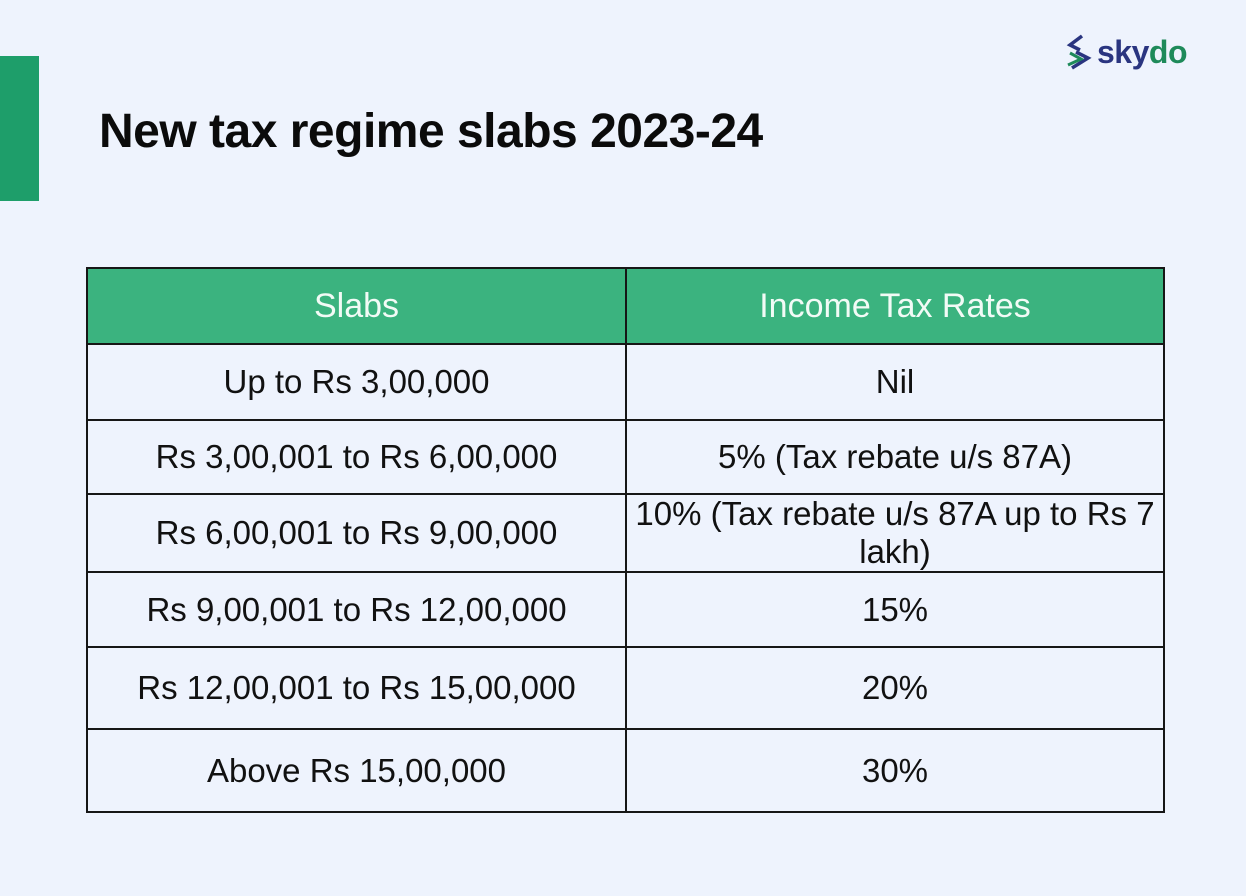 The width and height of the screenshot is (1246, 896). What do you see at coordinates (356, 770) in the screenshot?
I see `slab-cell: Above Rs 15,00,000` at bounding box center [356, 770].